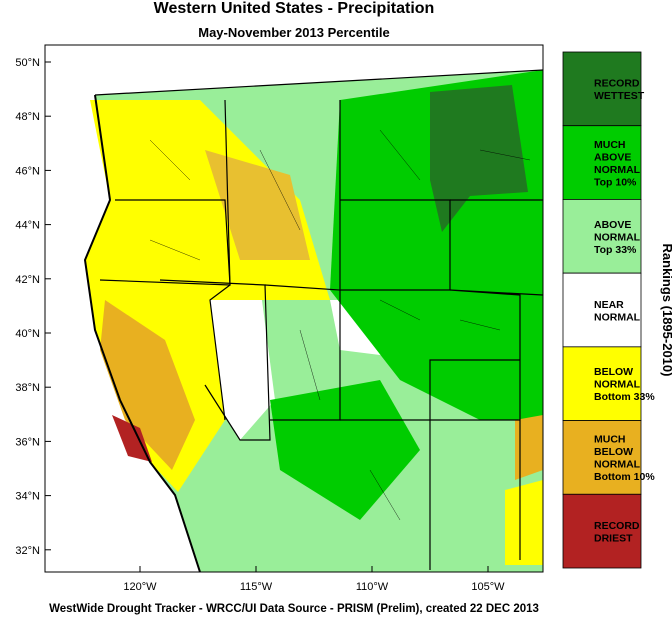  Describe the element at coordinates (488, 587) in the screenshot. I see `lon-label: 105°W` at that location.